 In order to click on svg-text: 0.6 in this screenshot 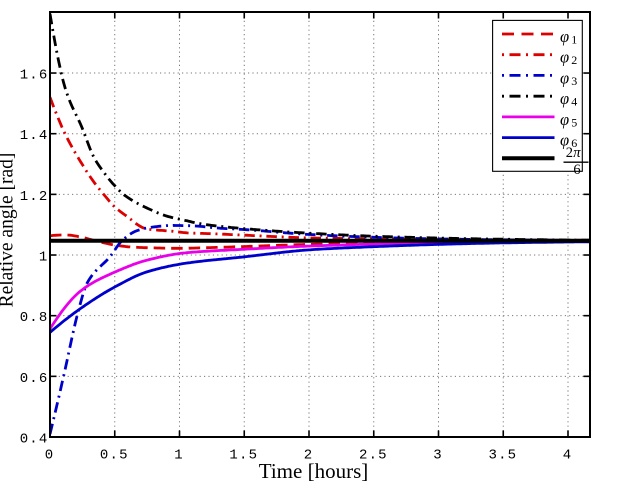, I will do `click(34, 379)`.